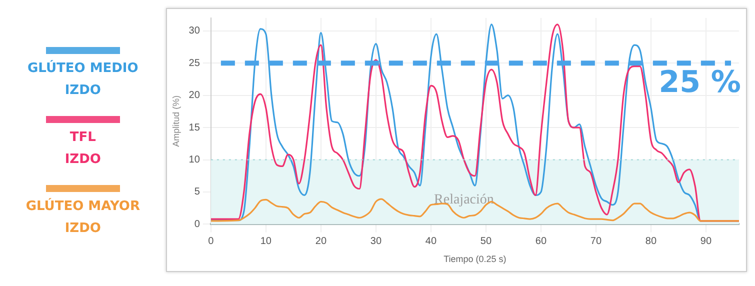 This screenshot has width=755, height=286. Describe the element at coordinates (83, 79) in the screenshot. I see `text: GLÚTEO MEDIO IZDO` at that location.